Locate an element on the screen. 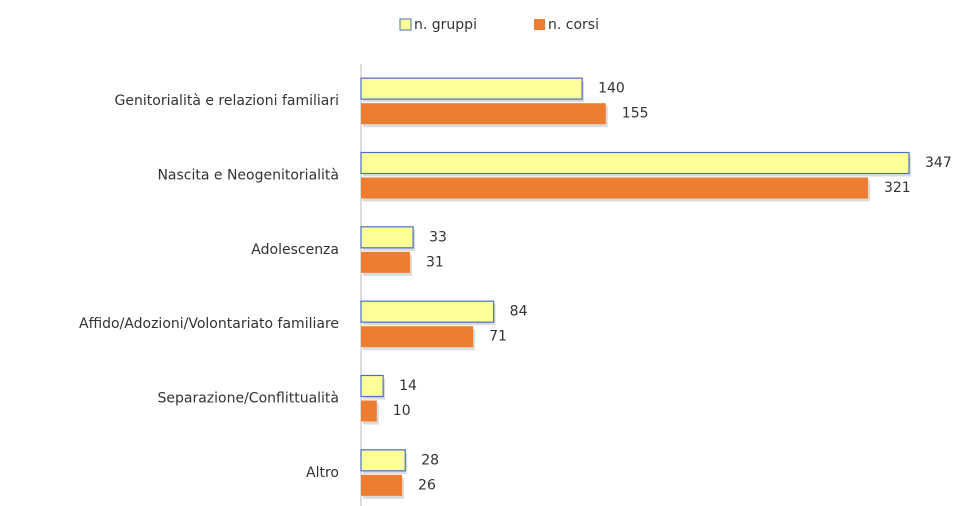 The image size is (956, 506). data-label: 347 is located at coordinates (938, 163).